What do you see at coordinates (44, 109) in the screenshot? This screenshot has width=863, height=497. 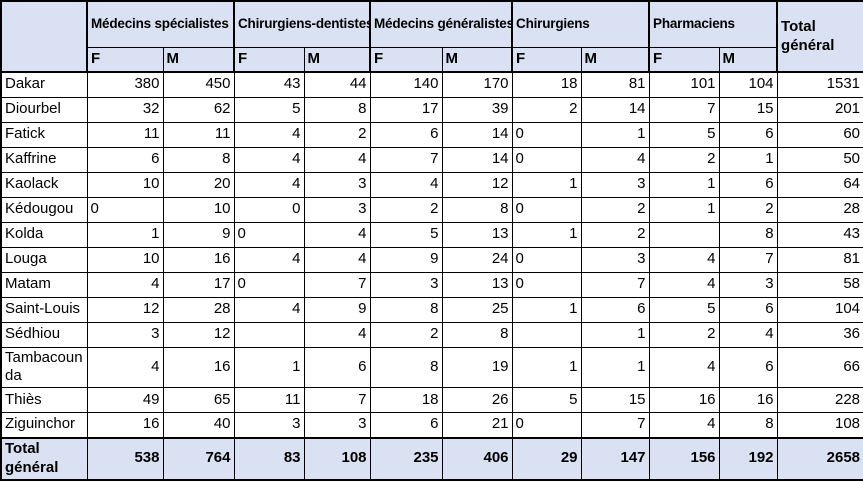 I see `region-cell: Diourbel` at bounding box center [44, 109].